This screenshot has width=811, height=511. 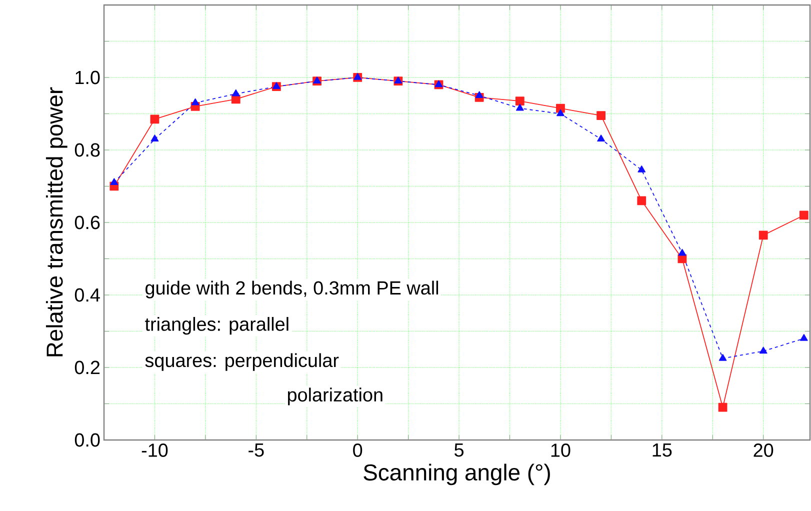 What do you see at coordinates (335, 397) in the screenshot?
I see `annotation: polarization` at bounding box center [335, 397].